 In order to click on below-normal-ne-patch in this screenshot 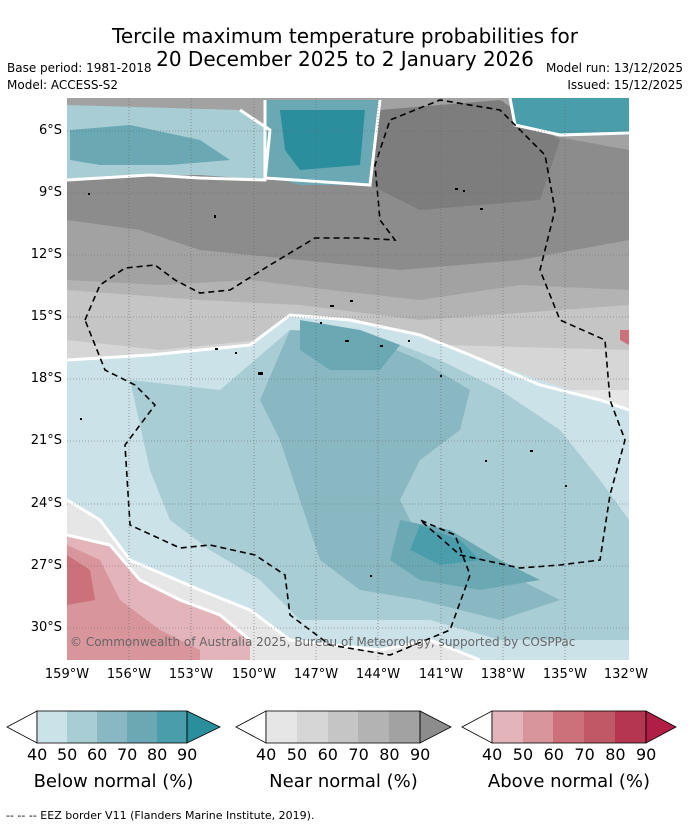, I will do `click(569, 116)`.